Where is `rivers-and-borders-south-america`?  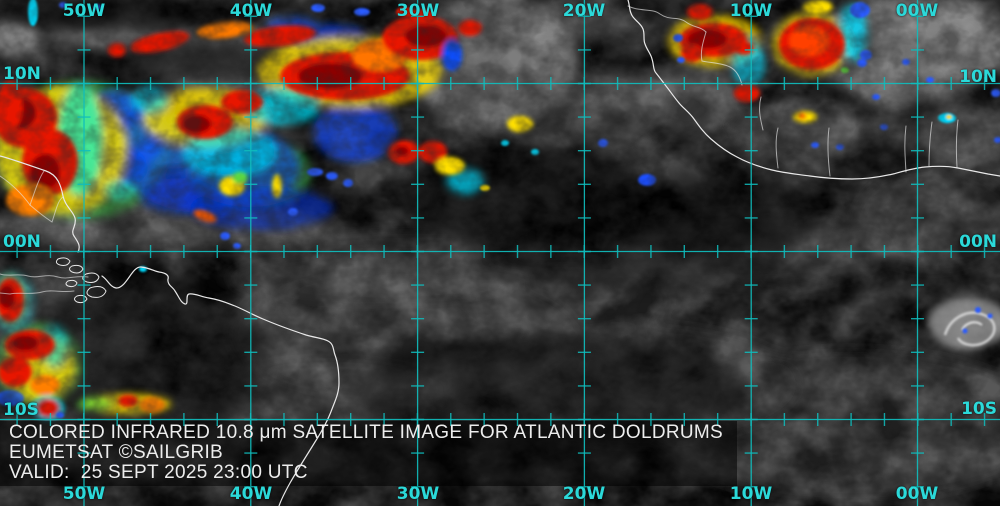
rivers-and-borders-south-america is located at coordinates (44, 232).